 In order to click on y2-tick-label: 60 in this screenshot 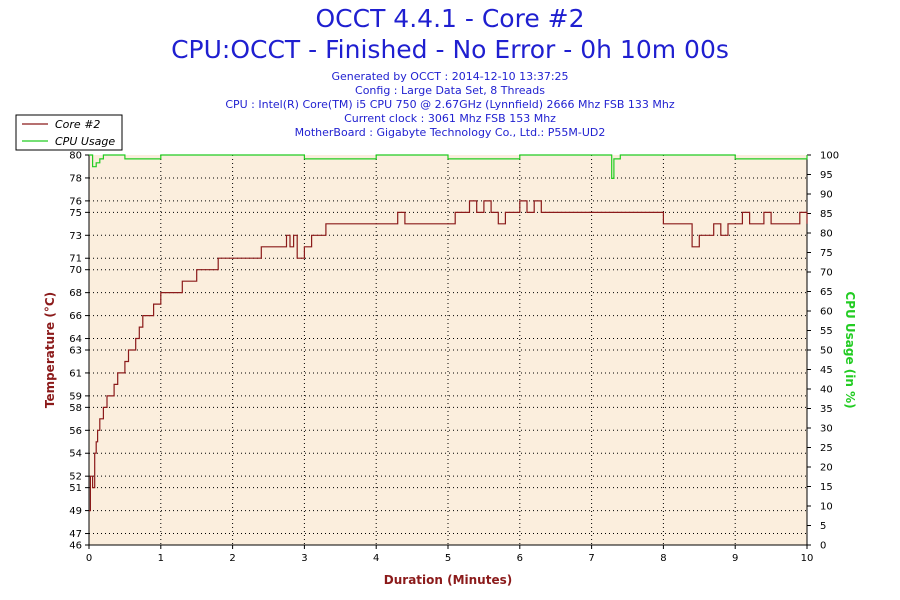, I will do `click(826, 312)`.